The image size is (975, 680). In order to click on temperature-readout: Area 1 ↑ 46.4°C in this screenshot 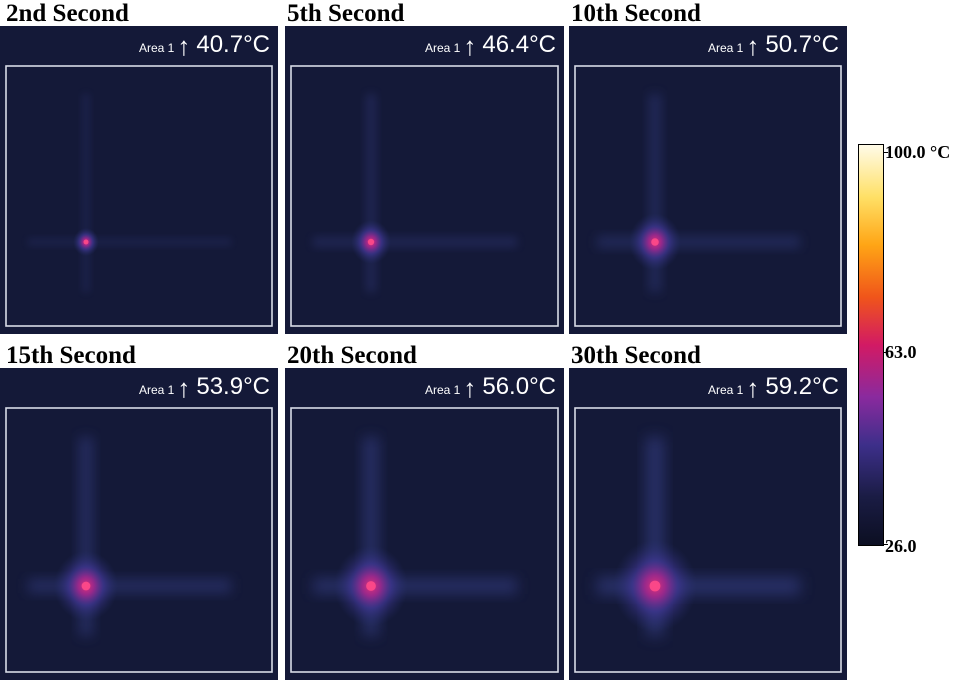, I will do `click(490, 46)`.